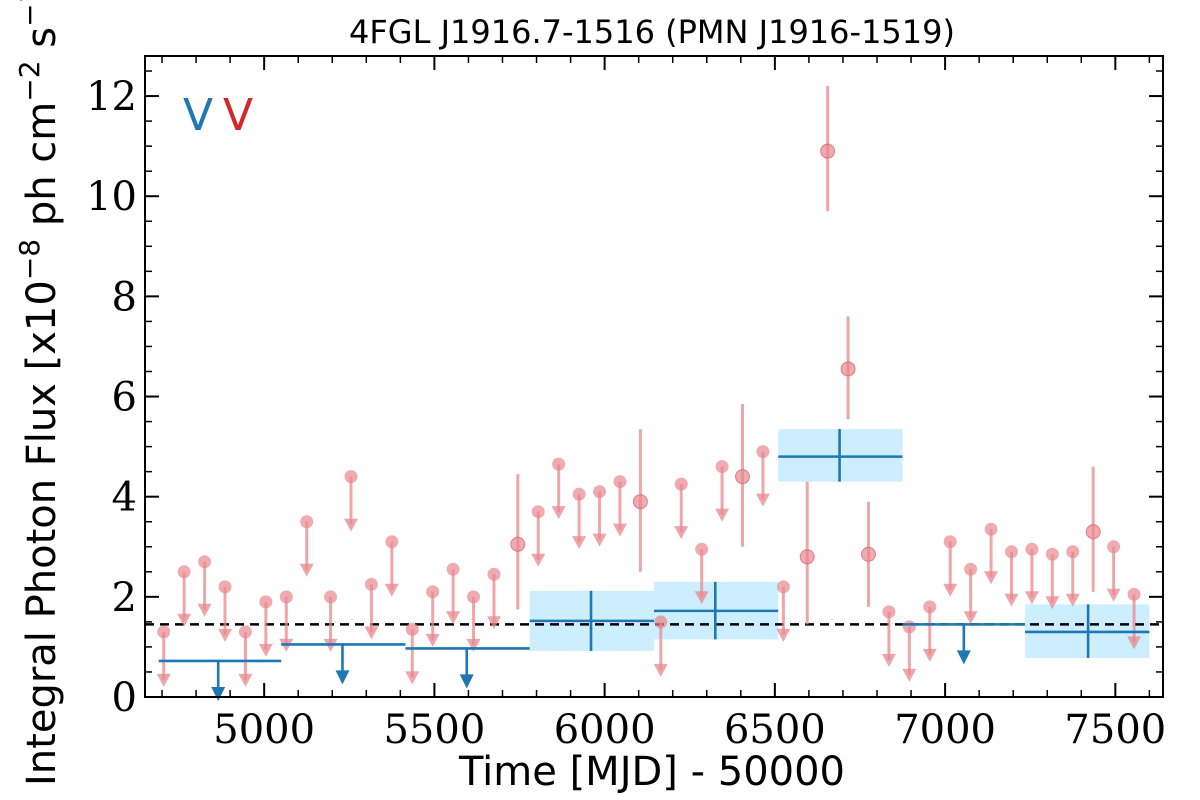 The image size is (1200, 800). Describe the element at coordinates (945, 730) in the screenshot. I see `x-tick-label: 7000` at that location.